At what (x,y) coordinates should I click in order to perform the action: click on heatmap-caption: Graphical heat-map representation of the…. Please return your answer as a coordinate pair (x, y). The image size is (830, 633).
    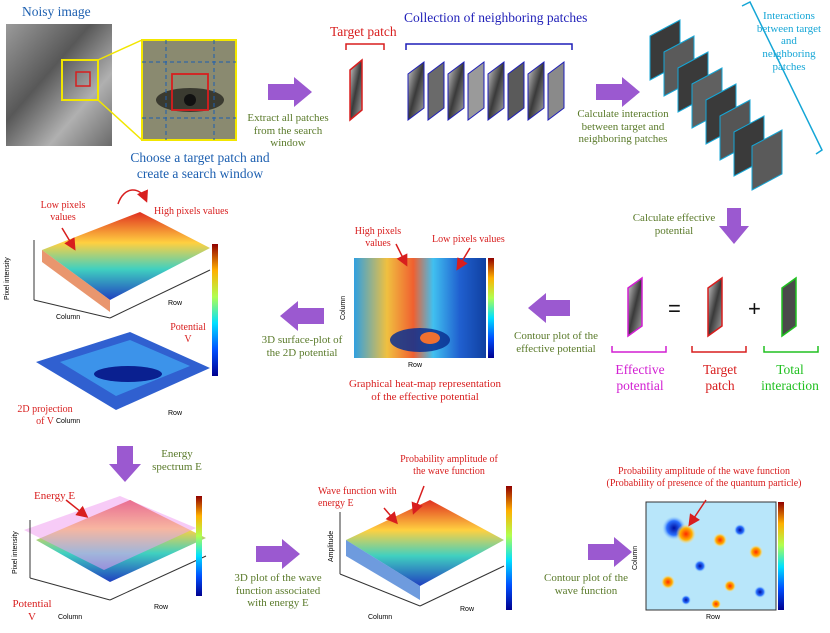
    Looking at the image, I should click on (425, 390).